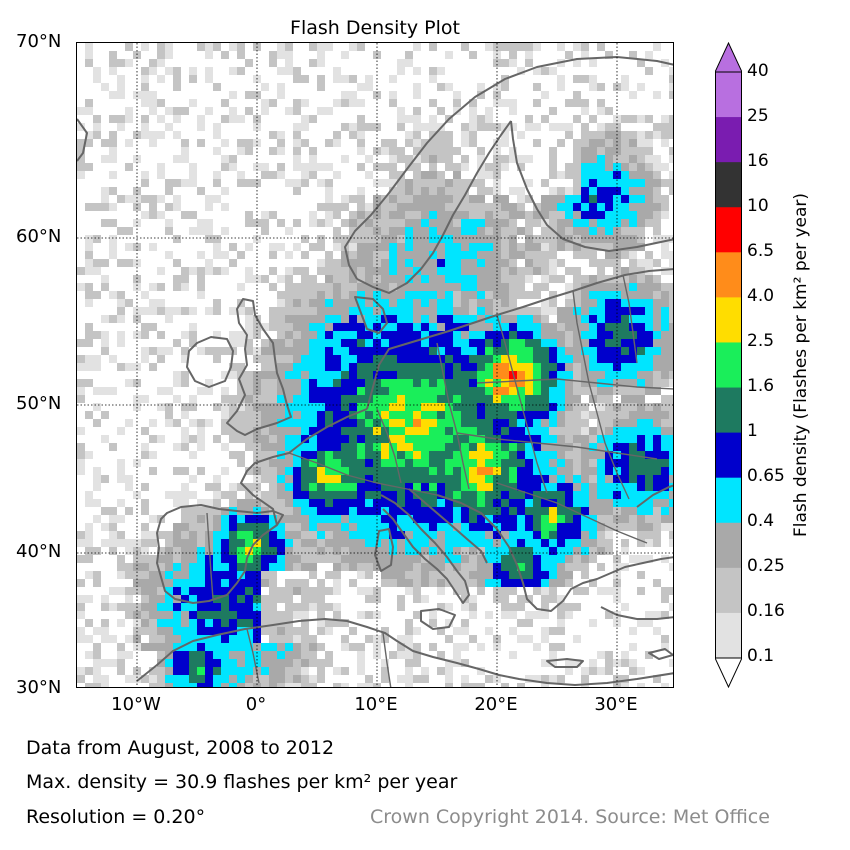  Describe the element at coordinates (728, 365) in the screenshot. I see `colorbar-band` at that location.